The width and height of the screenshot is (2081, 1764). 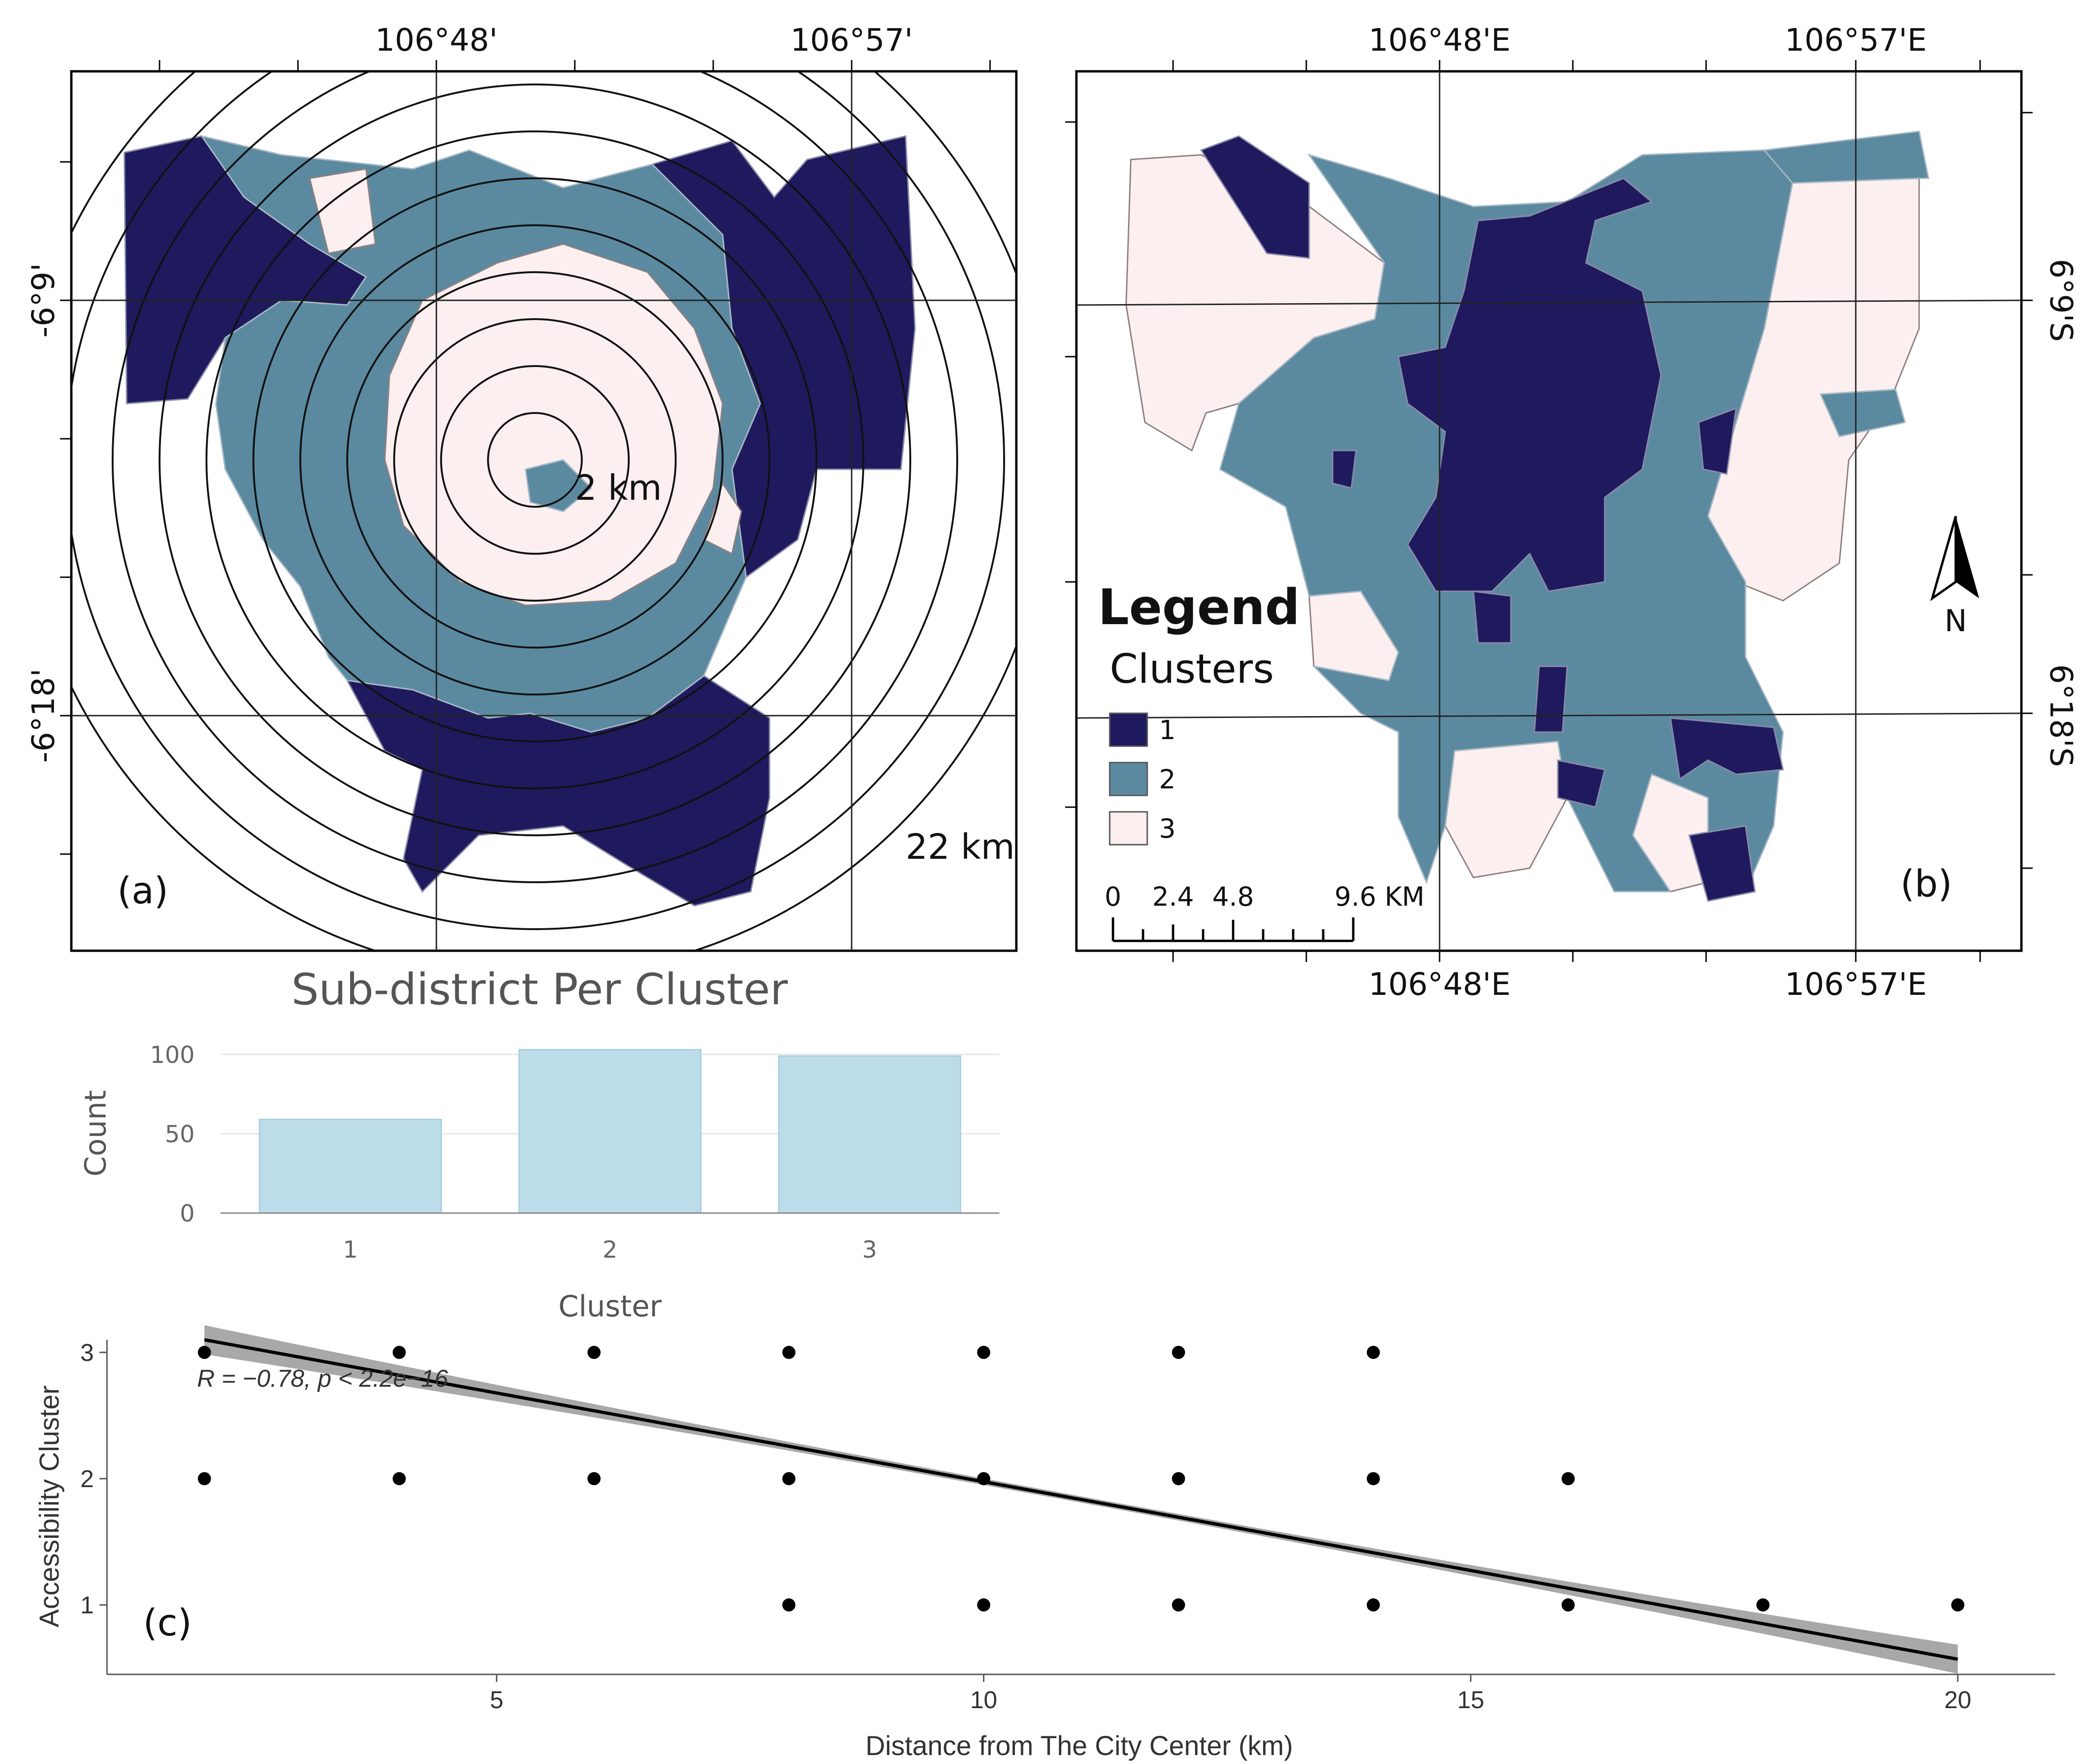 I want to click on scatter-annotation: R = −0.78, p < 2.2e−16, so click(x=322, y=1378).